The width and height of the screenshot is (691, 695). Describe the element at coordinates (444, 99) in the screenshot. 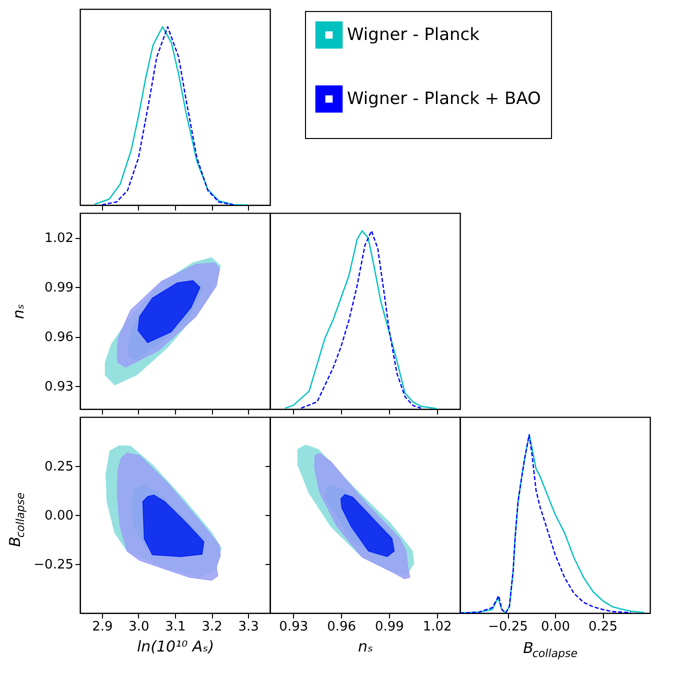

I see `legend-label: Wigner - Planck + BAO` at that location.